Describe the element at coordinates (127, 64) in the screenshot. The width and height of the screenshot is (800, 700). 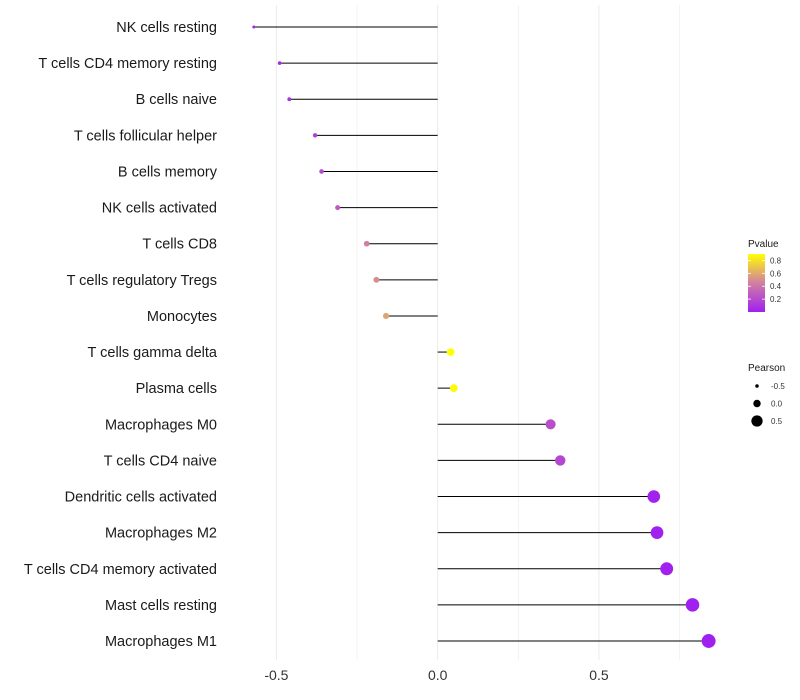
I see `category-label: T cells CD4 memory resting` at that location.